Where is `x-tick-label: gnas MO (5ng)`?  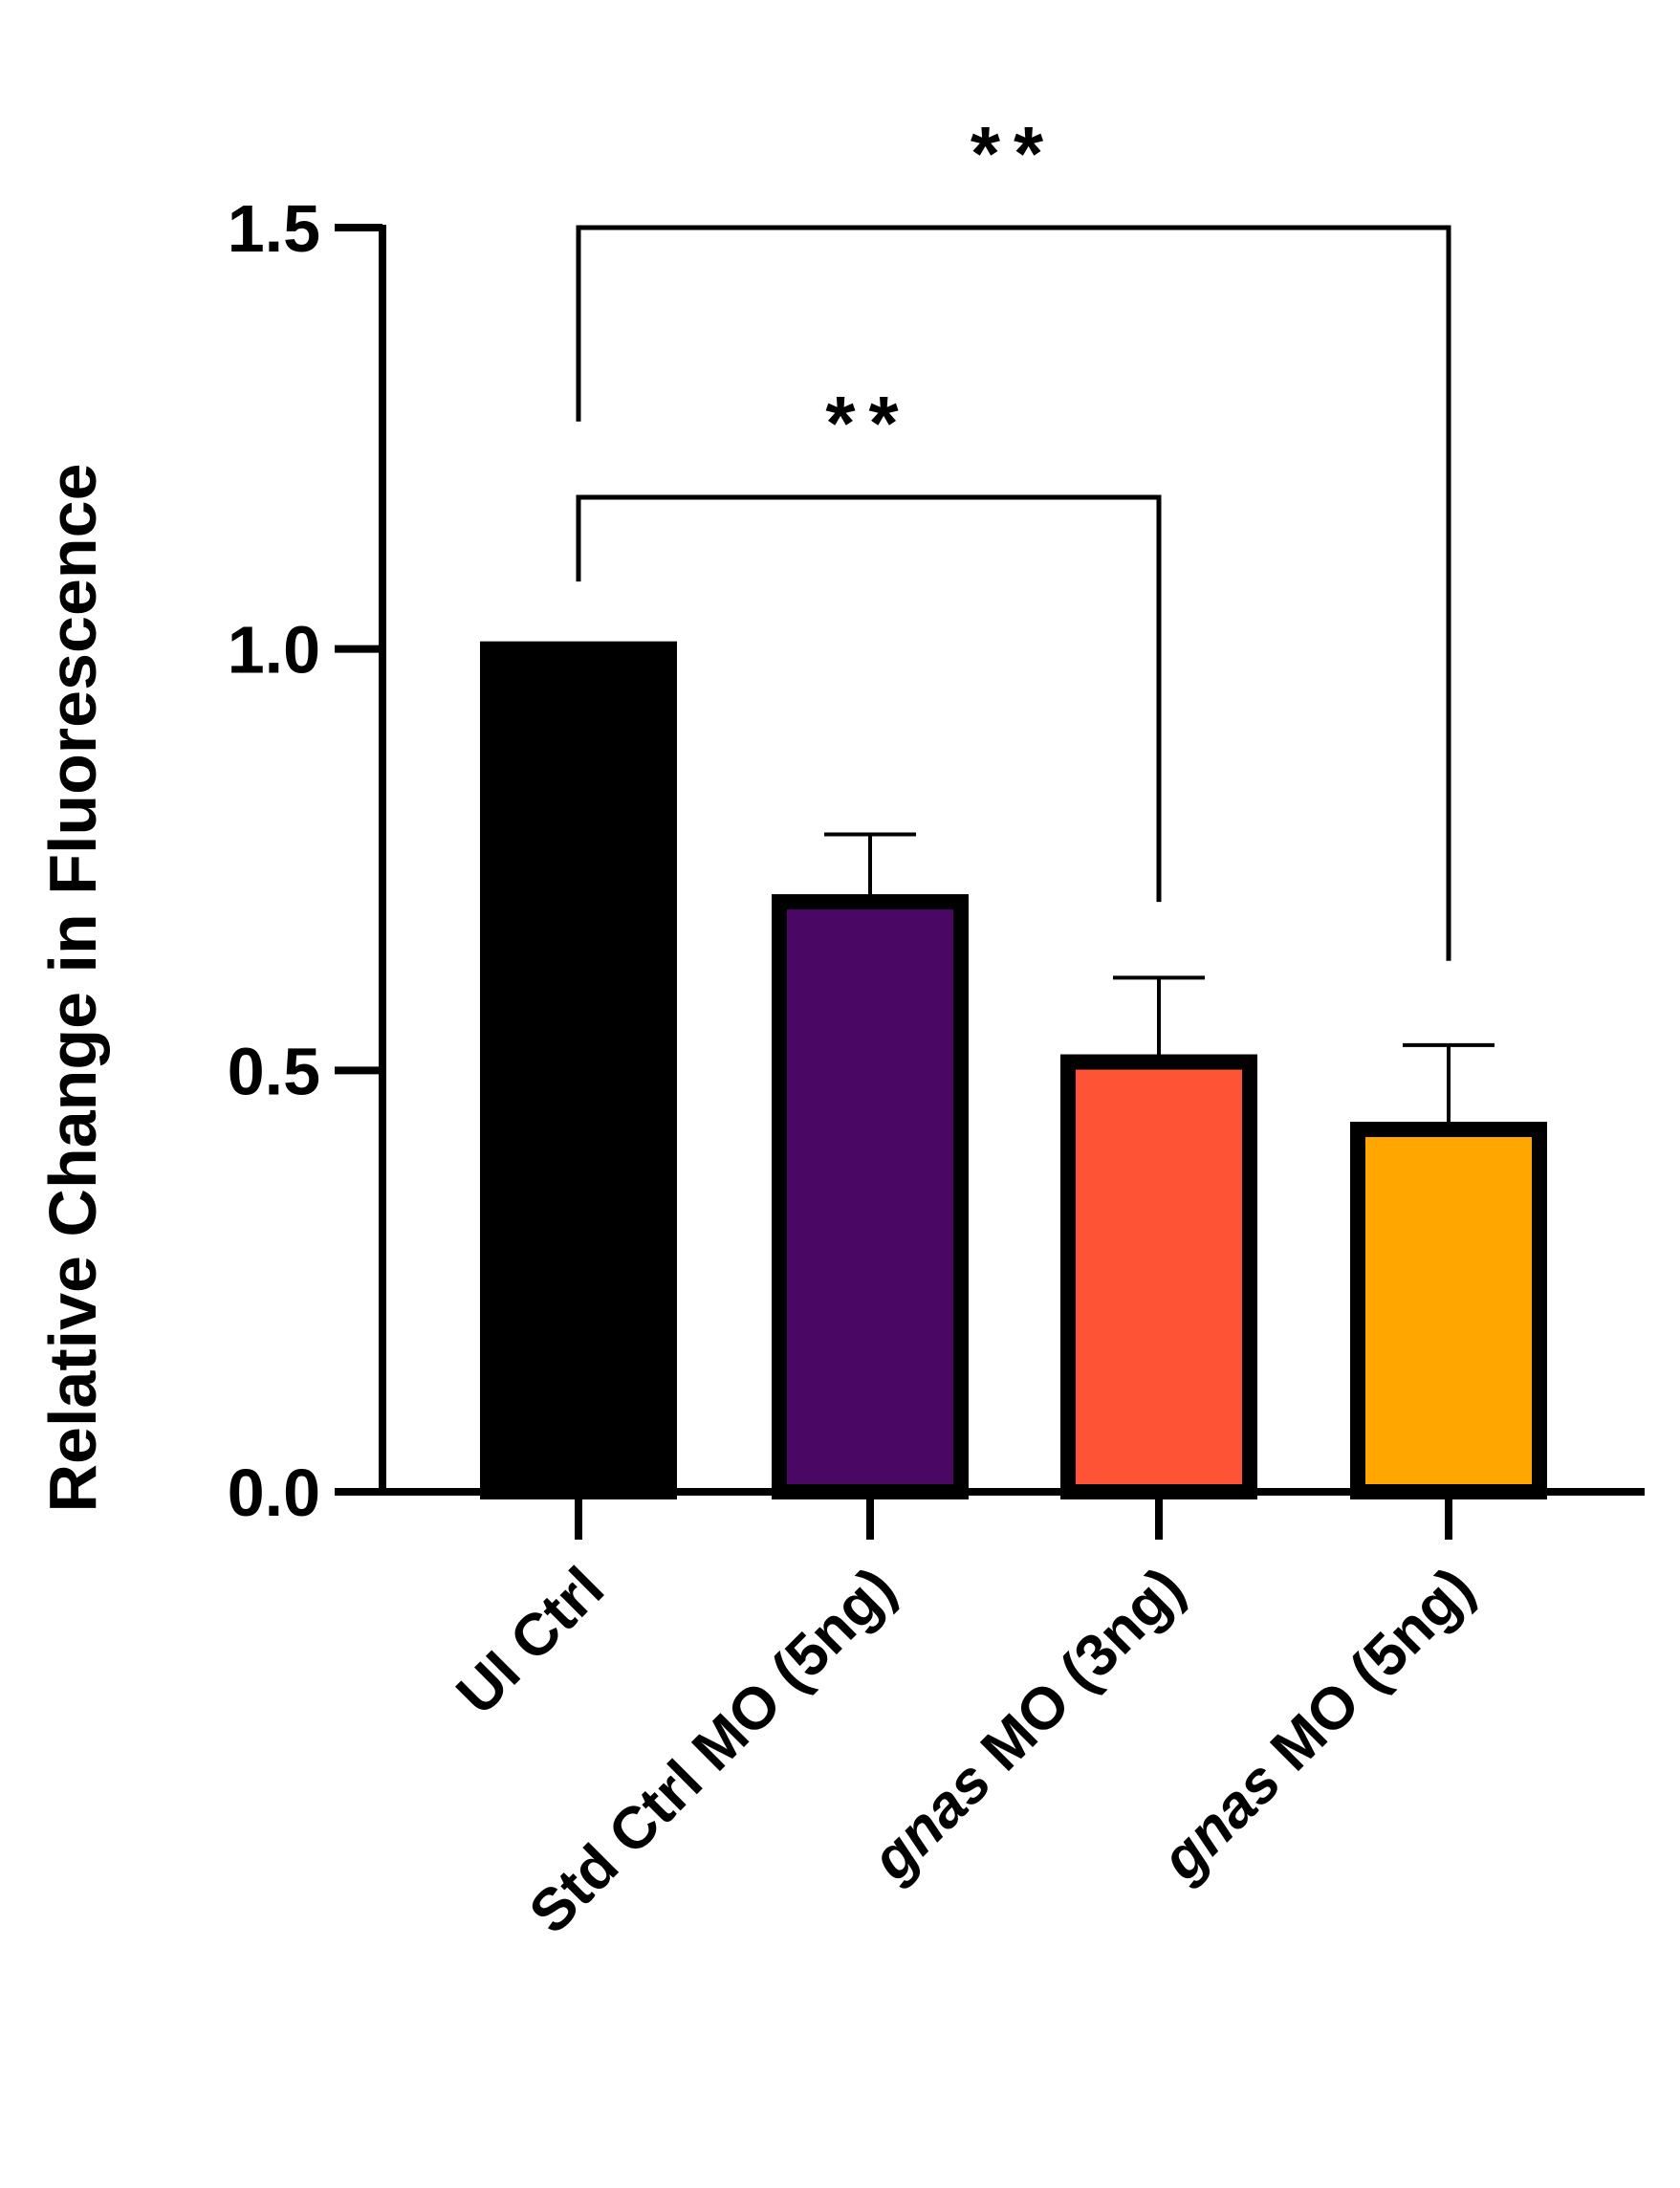 x-tick-label: gnas MO (5ng) is located at coordinates (1318, 1724).